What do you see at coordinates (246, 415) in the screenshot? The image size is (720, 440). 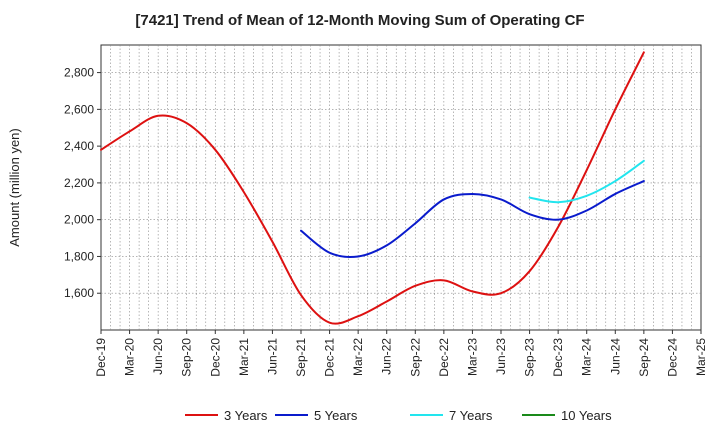 I see `legend-label-3-years: 3 Years` at bounding box center [246, 415].